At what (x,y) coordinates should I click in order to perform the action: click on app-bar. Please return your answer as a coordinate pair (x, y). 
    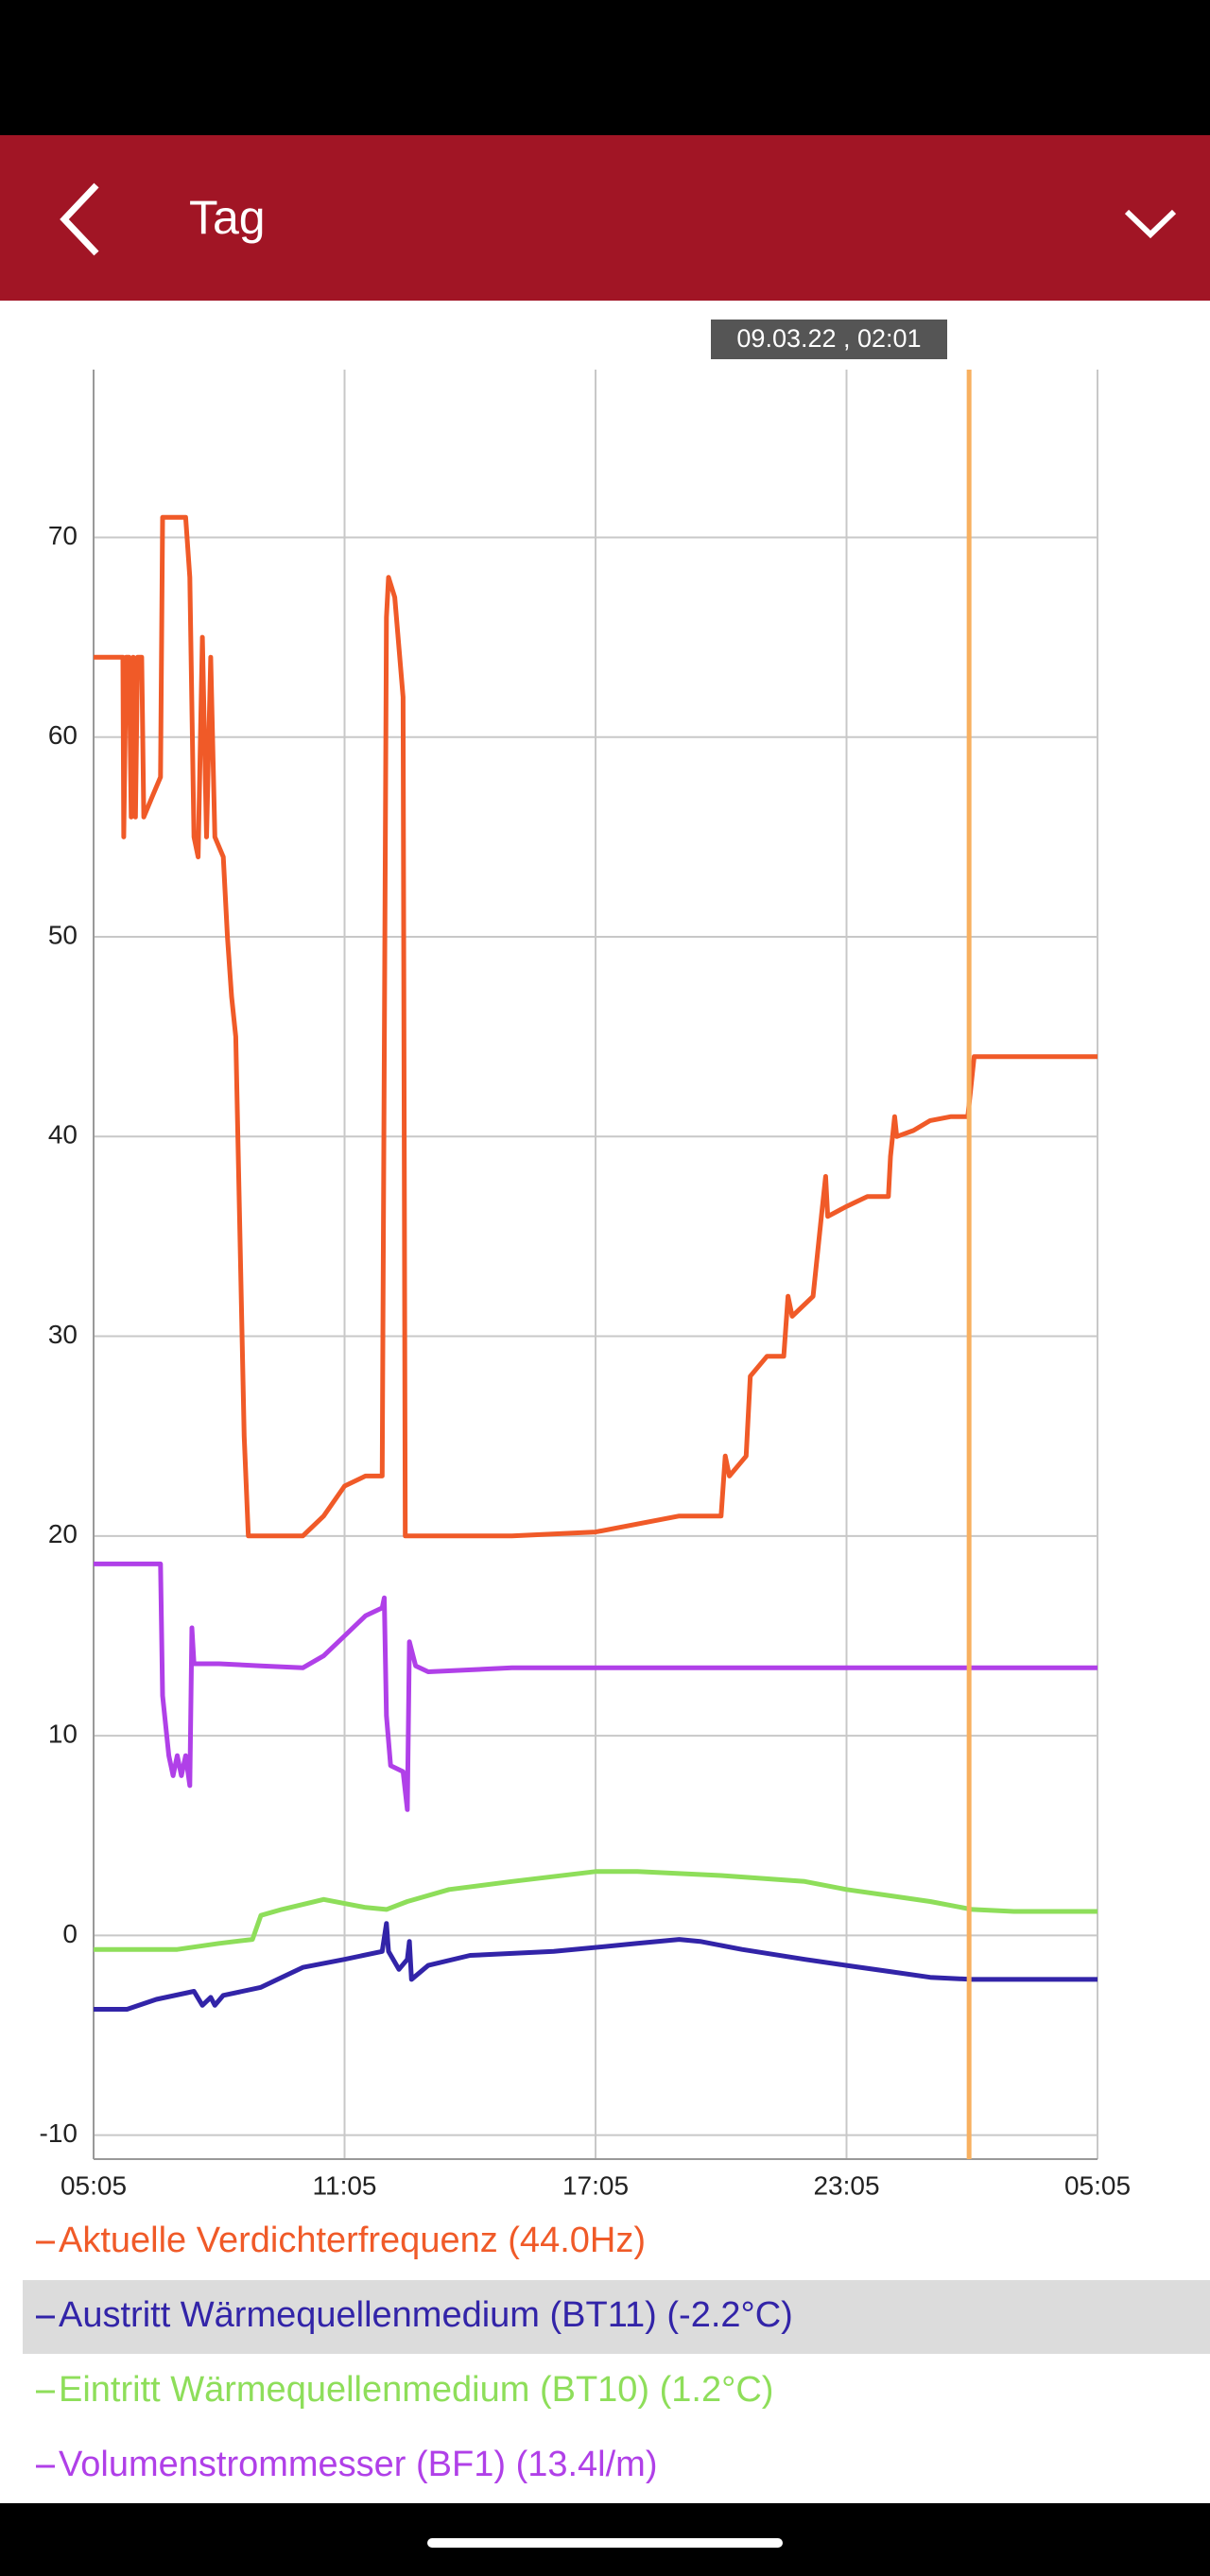
    Looking at the image, I should click on (605, 218).